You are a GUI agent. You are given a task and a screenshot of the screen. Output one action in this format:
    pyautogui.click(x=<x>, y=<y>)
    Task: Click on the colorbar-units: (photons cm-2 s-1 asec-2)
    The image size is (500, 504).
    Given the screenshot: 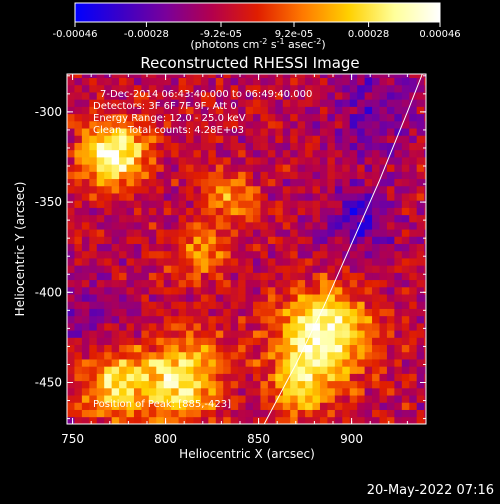 What is the action you would take?
    pyautogui.click(x=257, y=44)
    